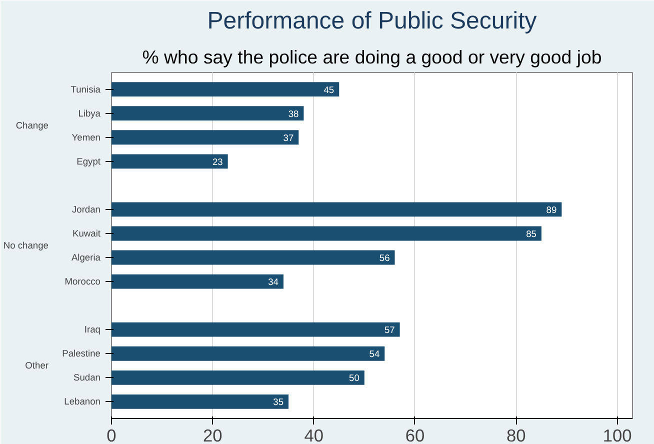 The height and width of the screenshot is (444, 654). I want to click on data-label: 54, so click(374, 354).